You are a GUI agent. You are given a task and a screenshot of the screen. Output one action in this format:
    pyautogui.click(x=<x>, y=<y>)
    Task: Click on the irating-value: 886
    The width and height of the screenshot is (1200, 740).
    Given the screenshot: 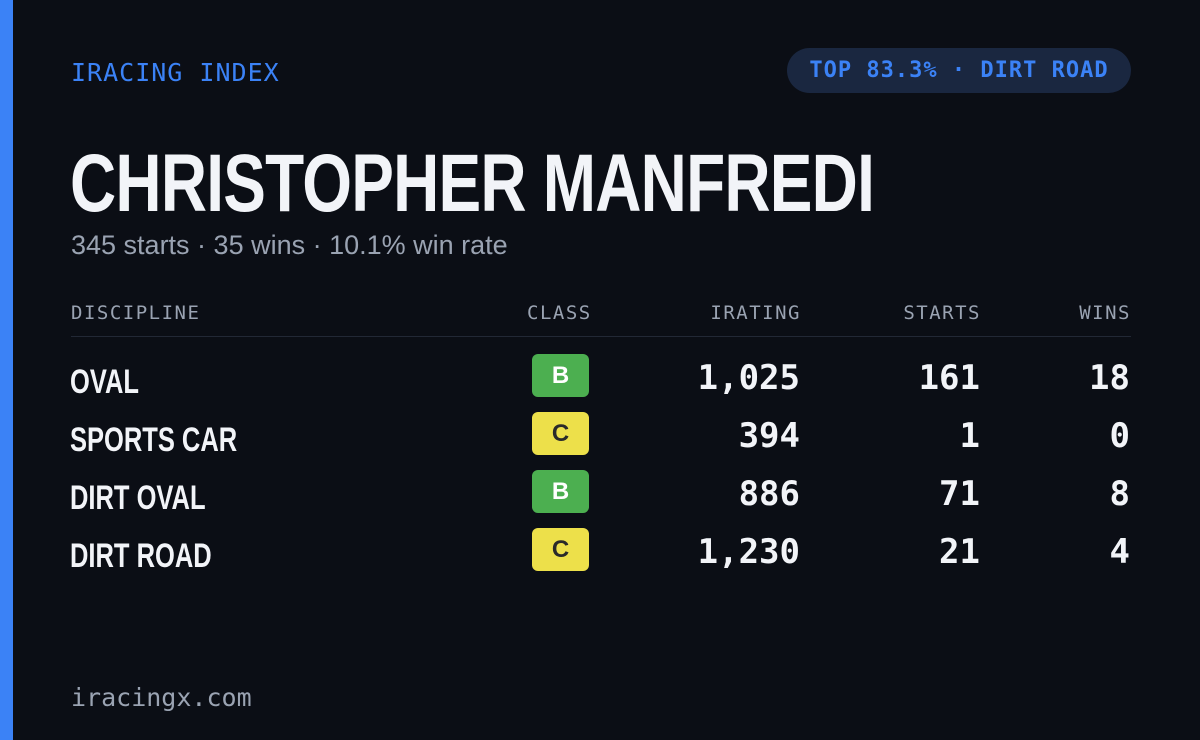 What is the action you would take?
    pyautogui.click(x=769, y=494)
    